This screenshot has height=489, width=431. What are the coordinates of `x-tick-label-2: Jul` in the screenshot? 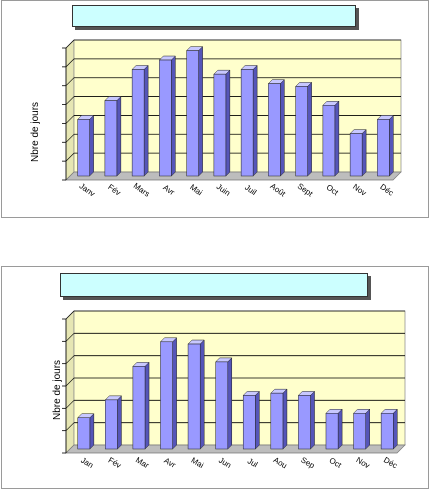 It's located at (253, 462).